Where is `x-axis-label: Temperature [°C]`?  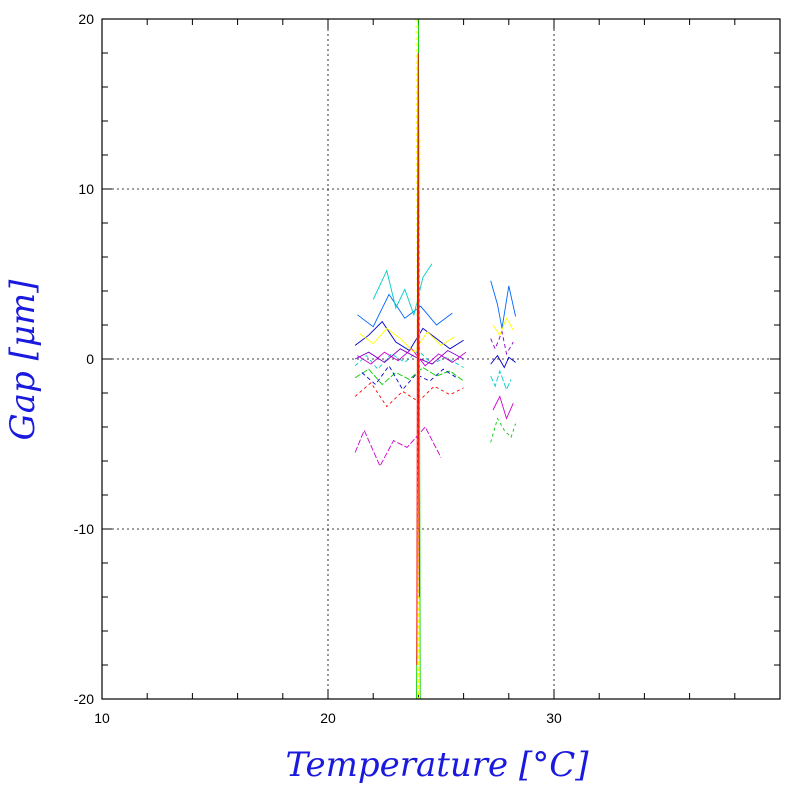
x-axis-label: Temperature [°C] is located at coordinates (437, 765).